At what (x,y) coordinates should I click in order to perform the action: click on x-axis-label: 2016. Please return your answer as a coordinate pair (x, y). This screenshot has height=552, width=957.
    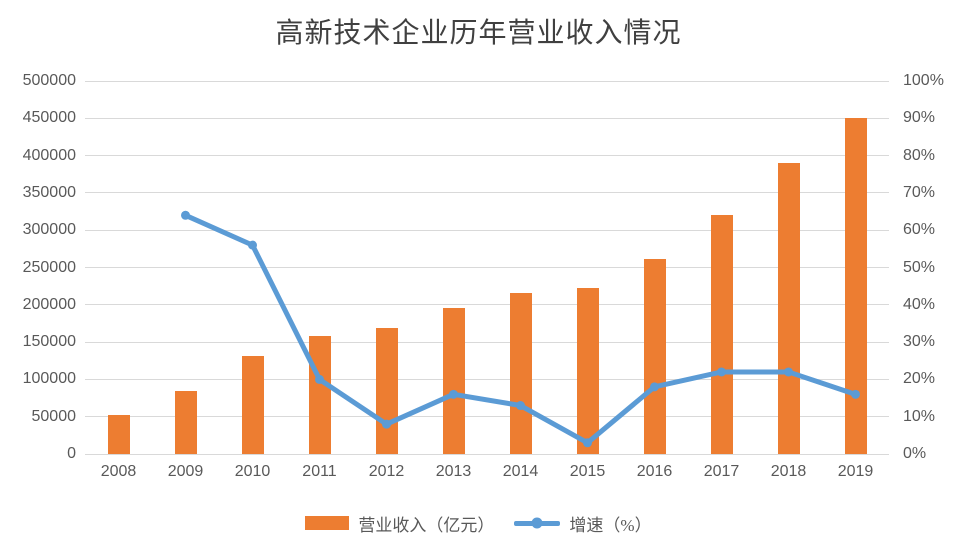
    Looking at the image, I should click on (654, 471).